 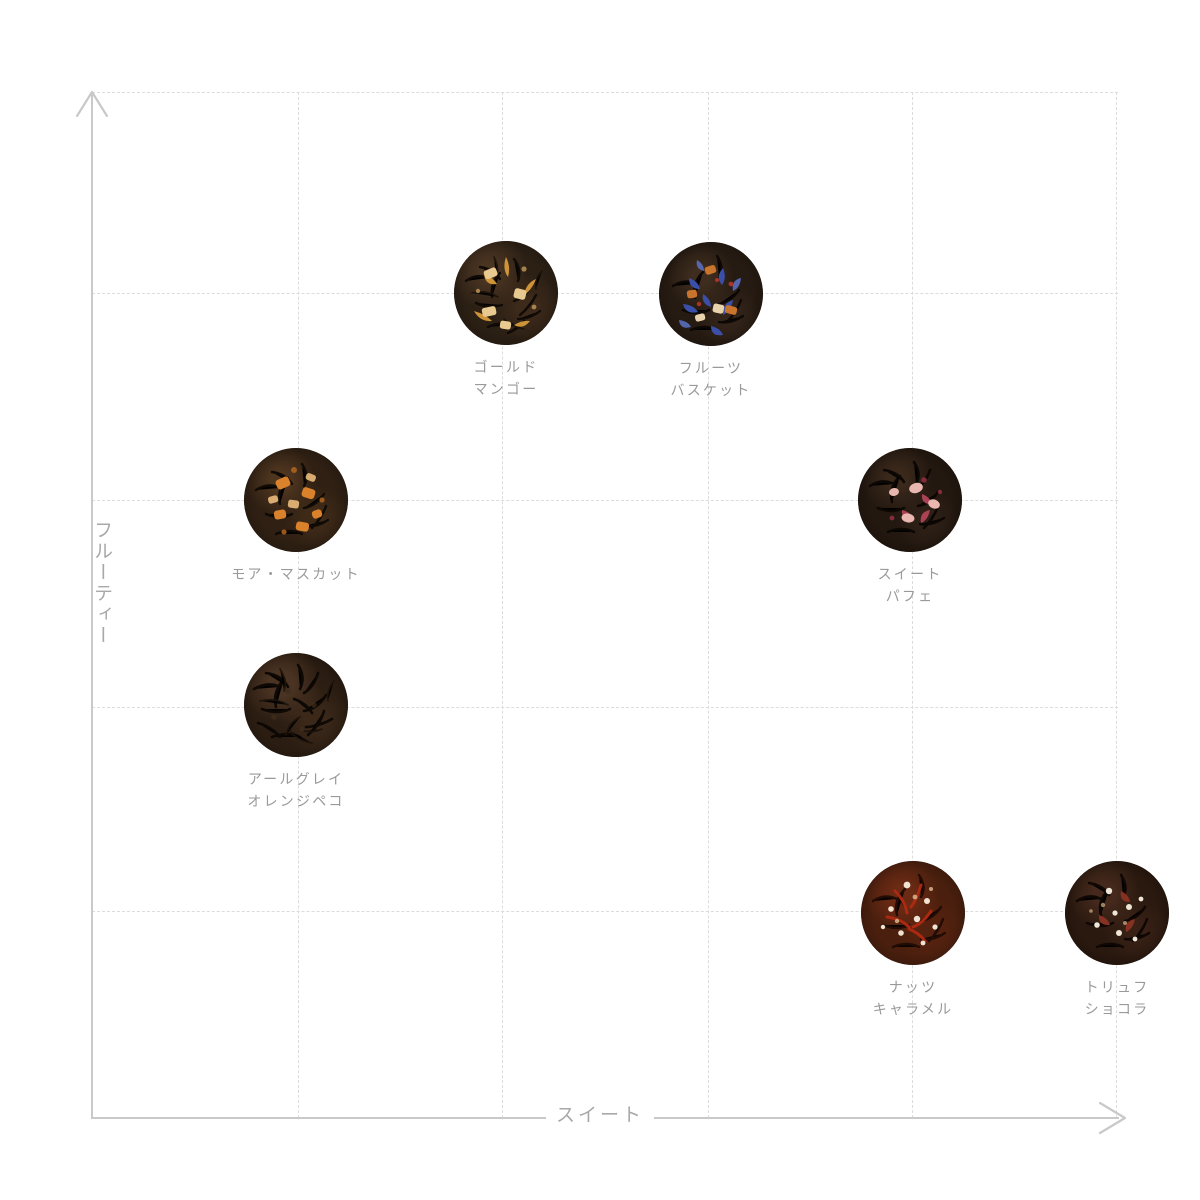 What do you see at coordinates (296, 574) in the screenshot?
I see `tea-label-more-muscat: モア・マスカット` at bounding box center [296, 574].